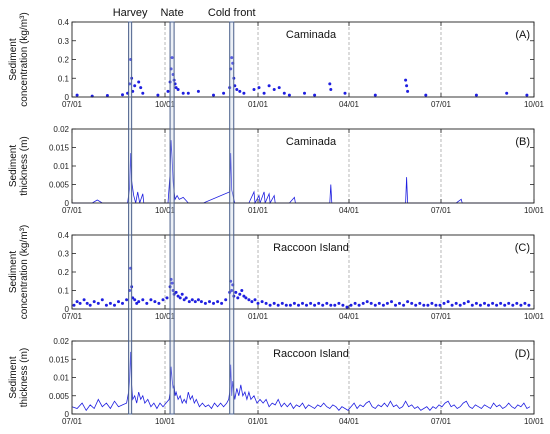 The height and width of the screenshot is (434, 550). I want to click on event-label: Cold front, so click(232, 13).